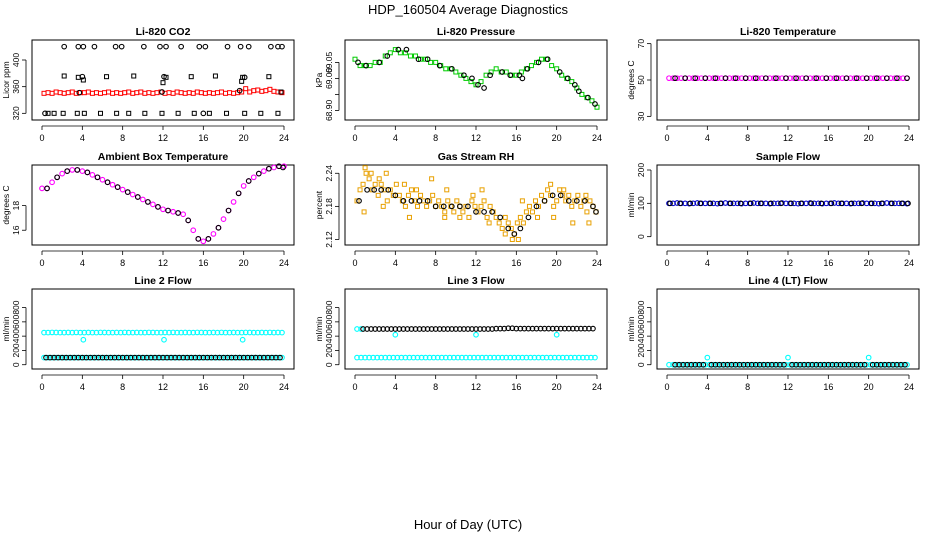 This screenshot has height=540, width=936. Describe the element at coordinates (329, 78) in the screenshot. I see `y-tick-label: 69.00` at that location.